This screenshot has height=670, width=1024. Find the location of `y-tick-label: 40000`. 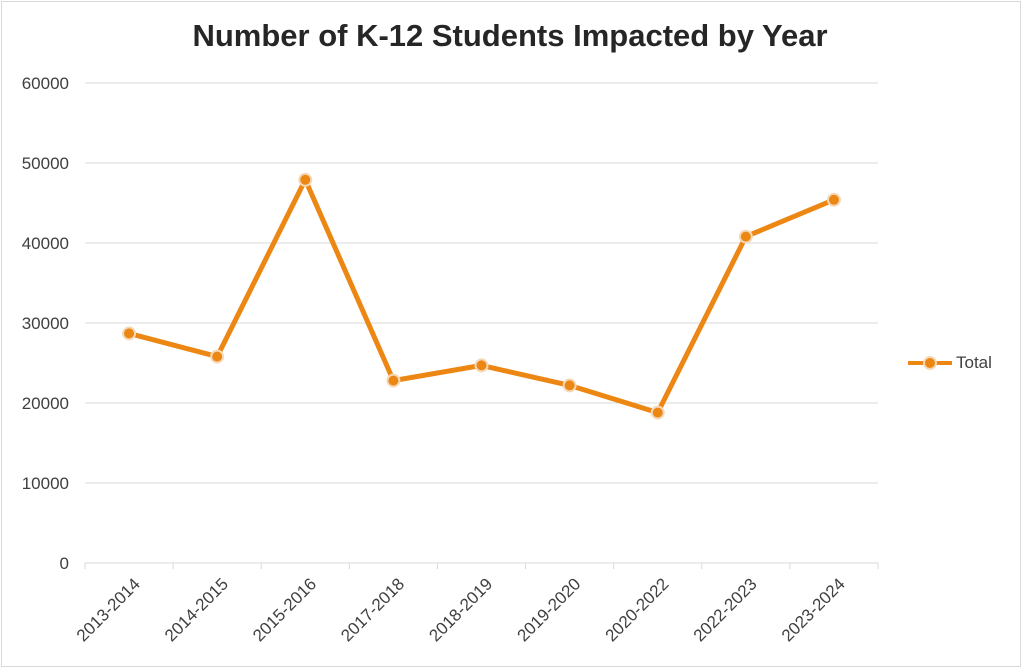

y-tick-label: 40000 is located at coordinates (45, 243).